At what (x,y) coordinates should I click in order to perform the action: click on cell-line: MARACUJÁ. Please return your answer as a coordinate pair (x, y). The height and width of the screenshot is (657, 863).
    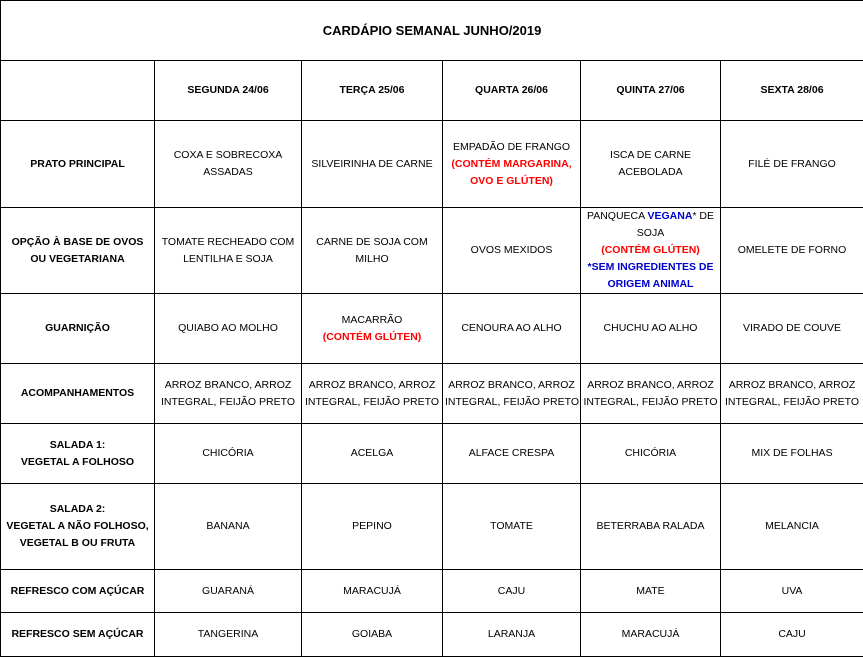
    Looking at the image, I should click on (650, 634).